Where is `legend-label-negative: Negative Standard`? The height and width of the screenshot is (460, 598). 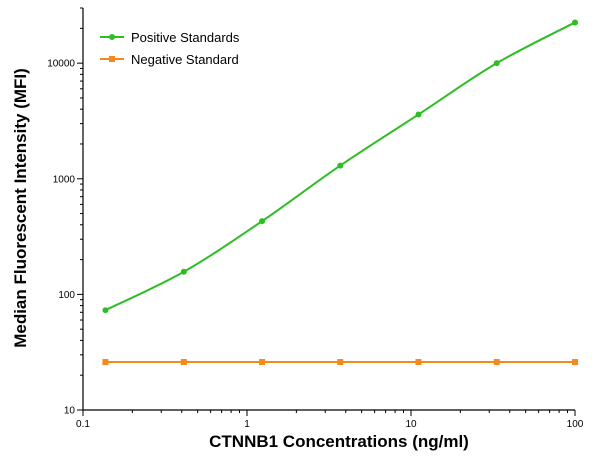
legend-label-negative: Negative Standard is located at coordinates (185, 59).